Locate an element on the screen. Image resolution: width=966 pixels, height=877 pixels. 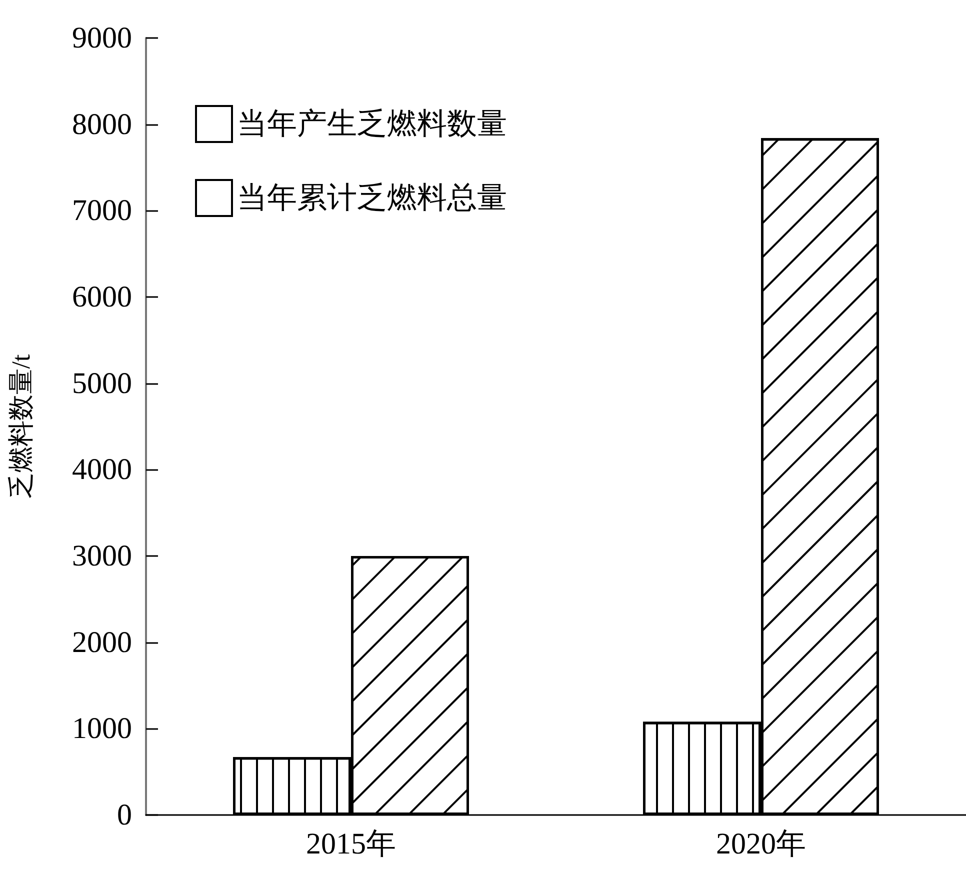
legend-label: 当年累计乏燃料总量 is located at coordinates (372, 198).